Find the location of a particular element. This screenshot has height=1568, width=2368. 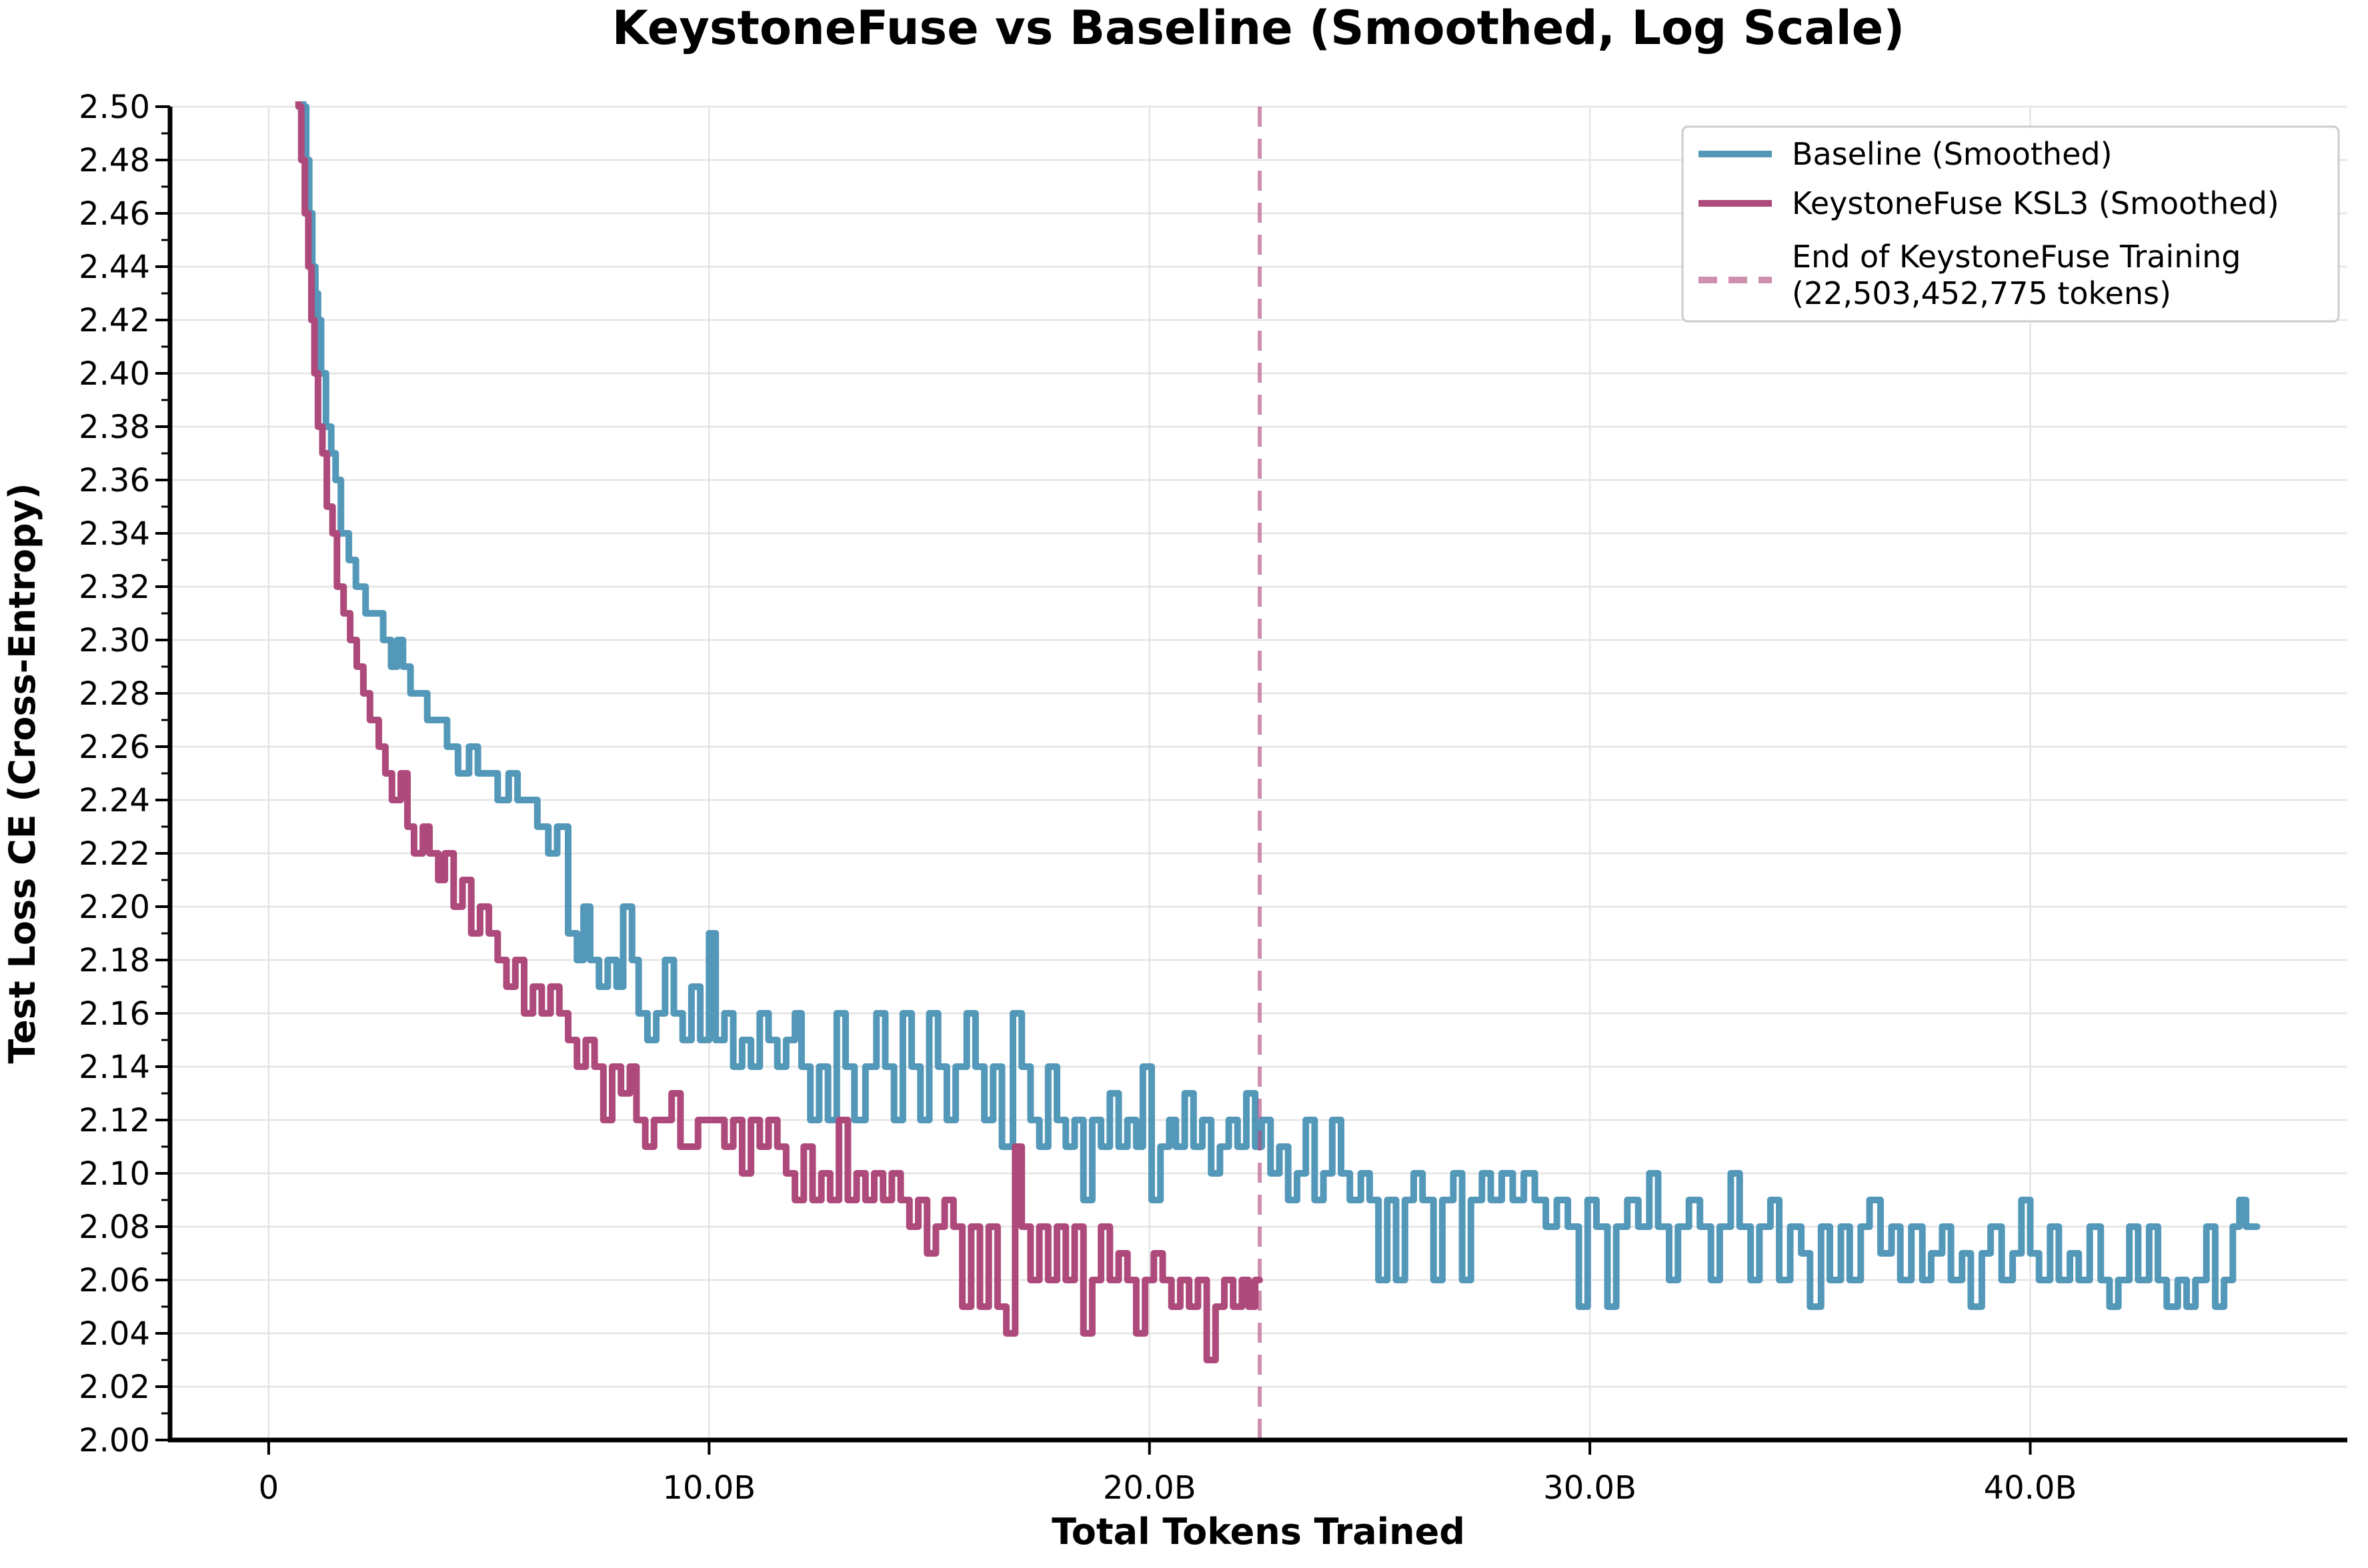

x-tick-label: 10.0B is located at coordinates (709, 1488).